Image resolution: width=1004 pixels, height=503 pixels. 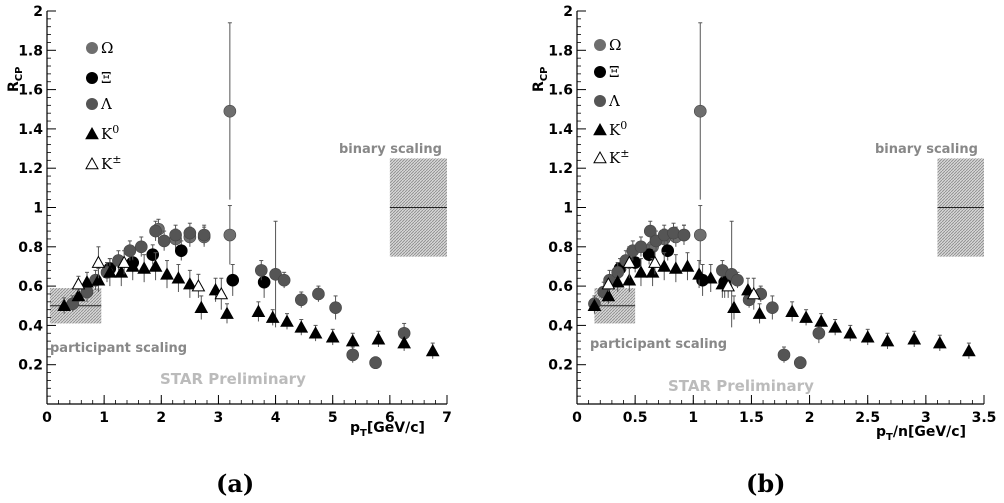 What do you see at coordinates (30, 287) in the screenshot?
I see `y-tick-label: 0.6` at bounding box center [30, 287].